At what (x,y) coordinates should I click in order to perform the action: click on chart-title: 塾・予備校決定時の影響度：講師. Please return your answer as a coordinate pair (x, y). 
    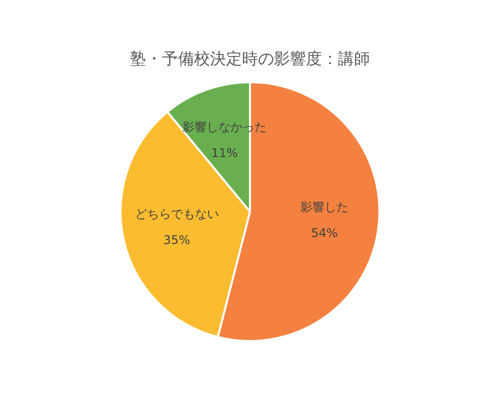
    Looking at the image, I should click on (250, 58).